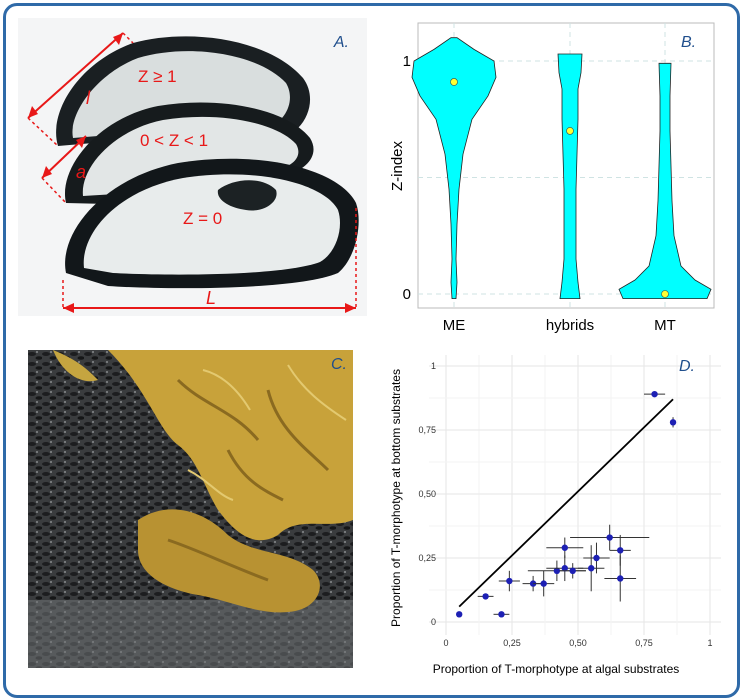  What do you see at coordinates (665, 325) in the screenshot?
I see `x-tick-label: MT` at bounding box center [665, 325].